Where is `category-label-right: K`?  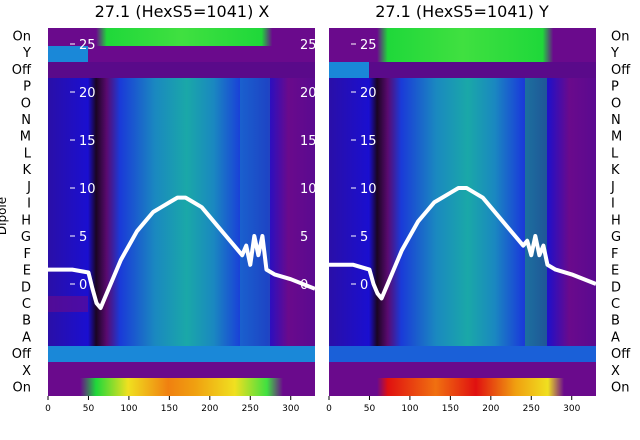
category-label-right: K is located at coordinates (615, 170).